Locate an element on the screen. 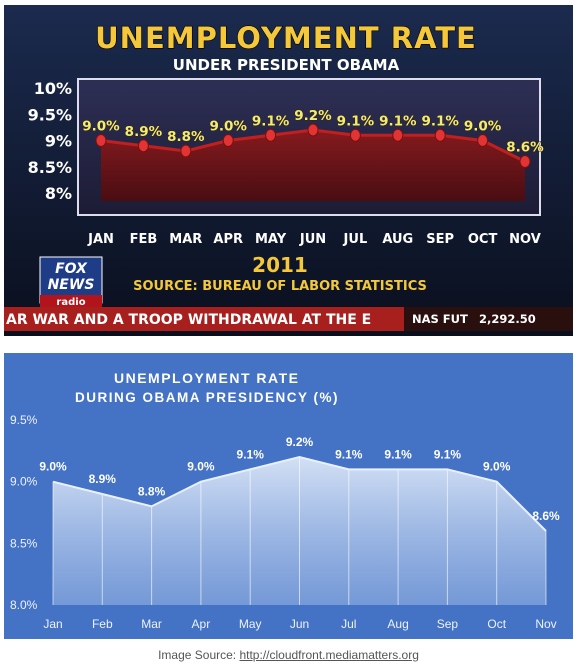  area-x-tick-label: Aug is located at coordinates (397, 624).